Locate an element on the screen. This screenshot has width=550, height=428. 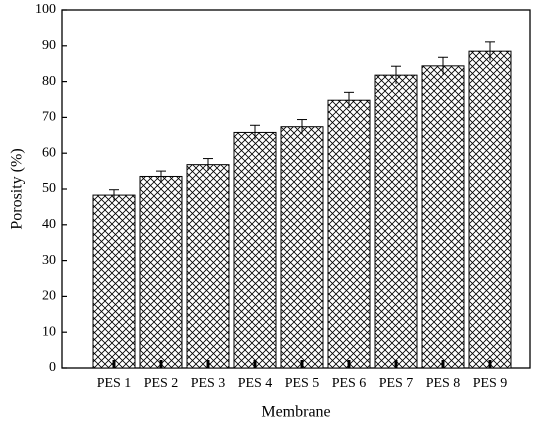
x-tick-label: PES 5 is located at coordinates (302, 383).